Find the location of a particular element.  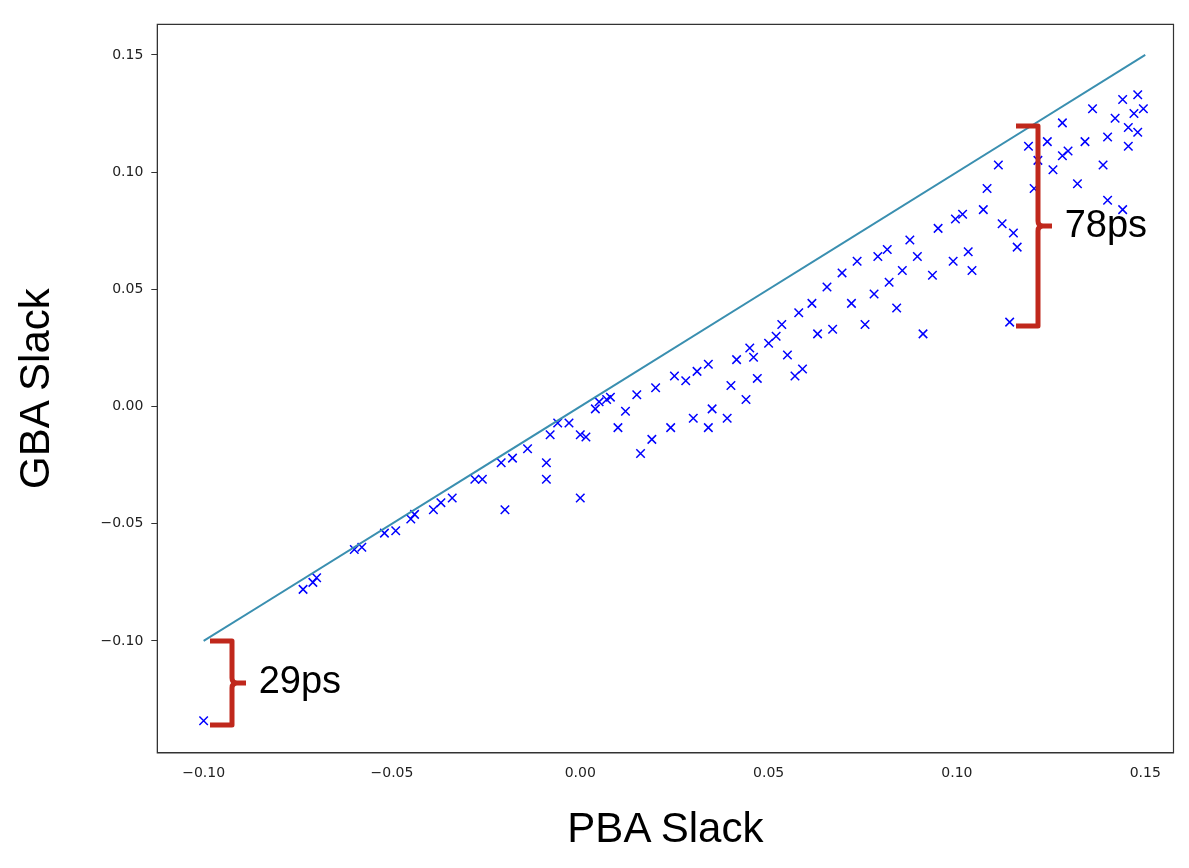

y-tick-label: −0.05 is located at coordinates (122, 522).